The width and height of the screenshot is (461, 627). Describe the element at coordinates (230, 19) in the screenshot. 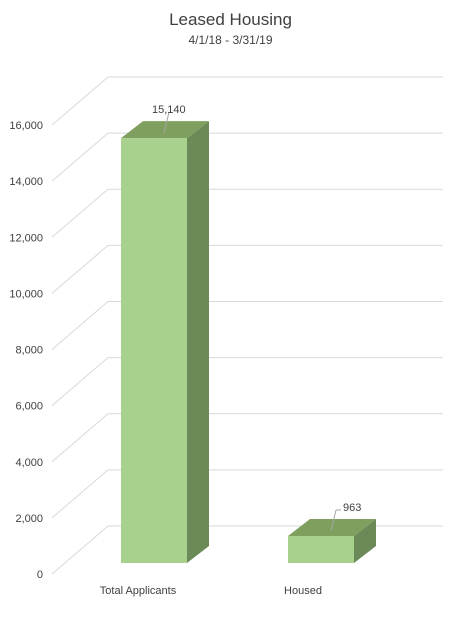

I see `chart-title: Leased Housing` at that location.